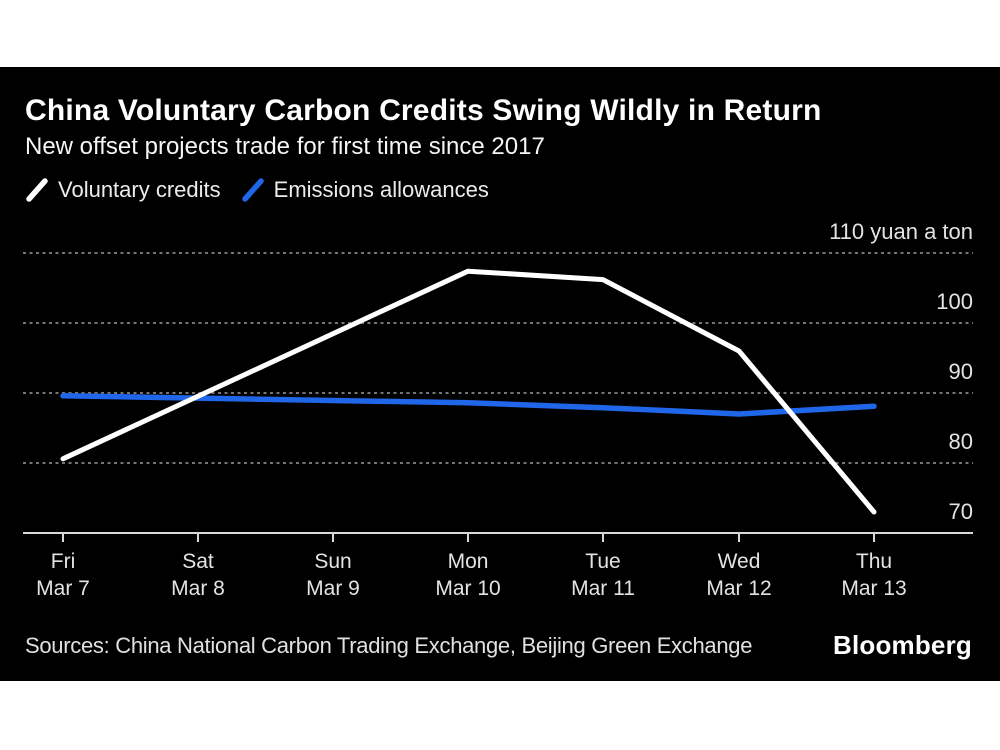  Describe the element at coordinates (381, 189) in the screenshot. I see `legend-label: Emissions allowances` at that location.